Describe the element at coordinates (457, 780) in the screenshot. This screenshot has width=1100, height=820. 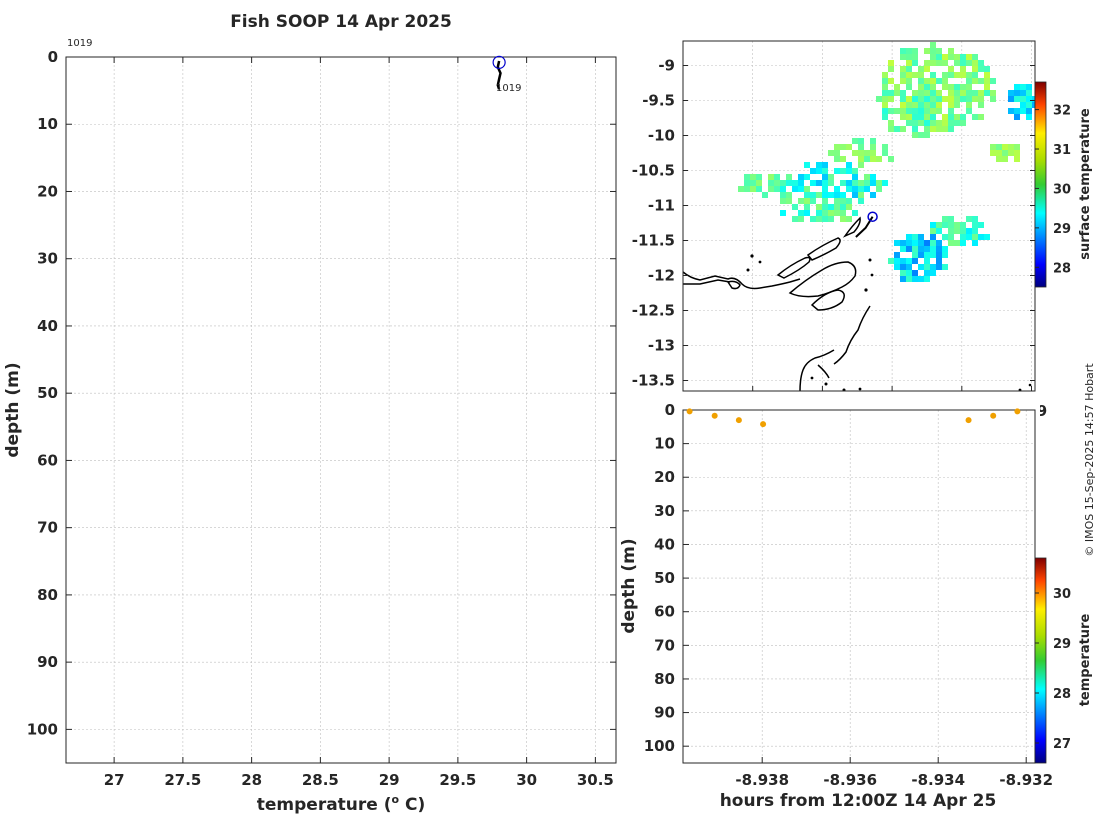
I see `x-tick-label: 29.5` at that location.